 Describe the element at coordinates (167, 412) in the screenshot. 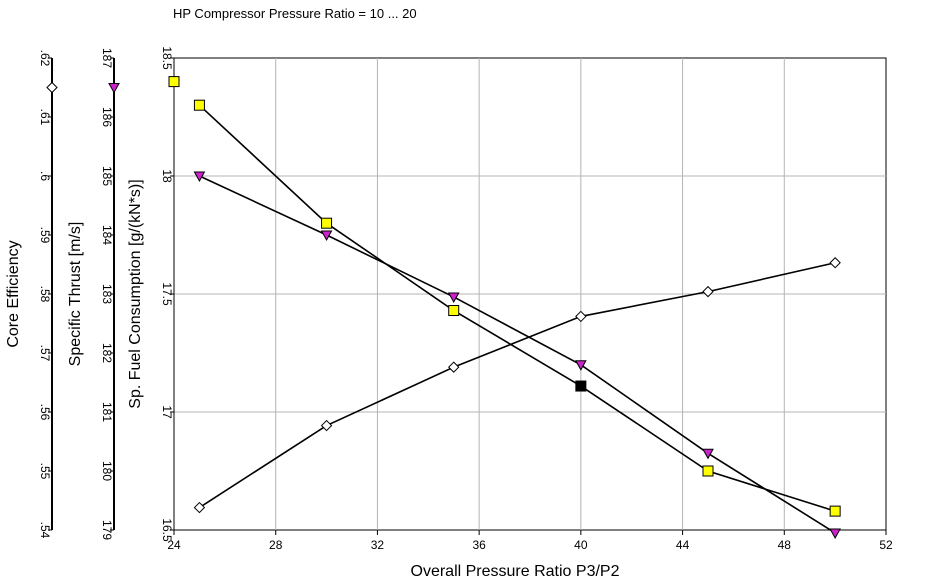

I see `y-tick-label: 17` at that location.